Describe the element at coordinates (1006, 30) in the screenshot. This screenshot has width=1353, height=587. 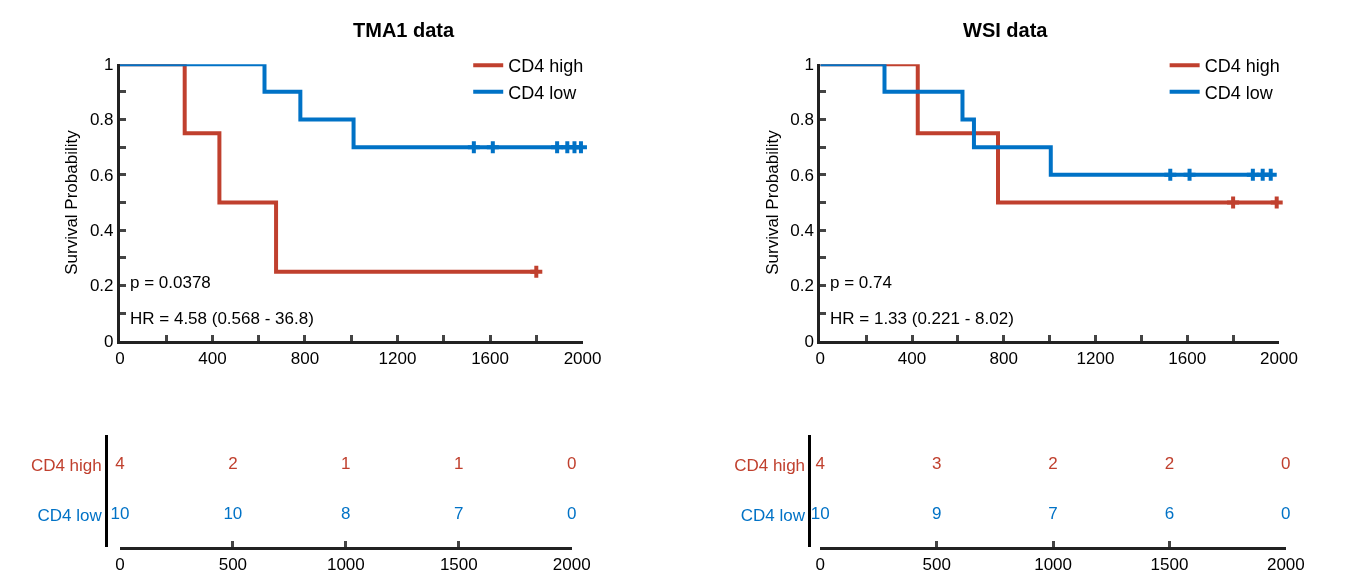
I see `chart-title: WSI data` at that location.